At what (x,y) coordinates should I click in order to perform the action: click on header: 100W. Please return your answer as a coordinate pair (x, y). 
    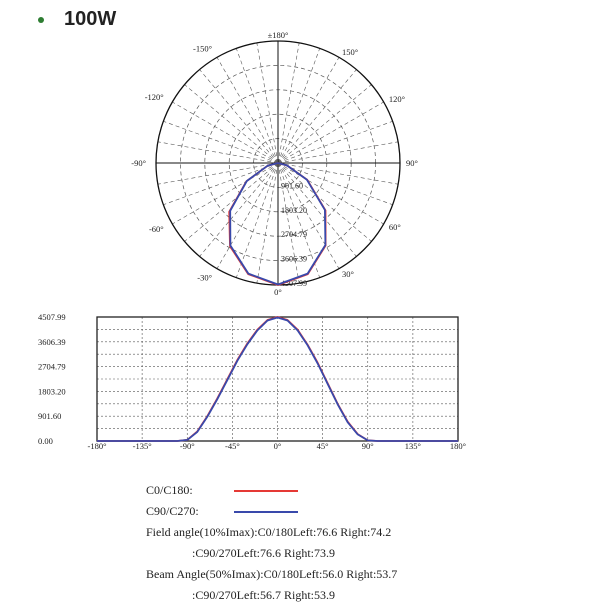
    Looking at the image, I should click on (77, 19).